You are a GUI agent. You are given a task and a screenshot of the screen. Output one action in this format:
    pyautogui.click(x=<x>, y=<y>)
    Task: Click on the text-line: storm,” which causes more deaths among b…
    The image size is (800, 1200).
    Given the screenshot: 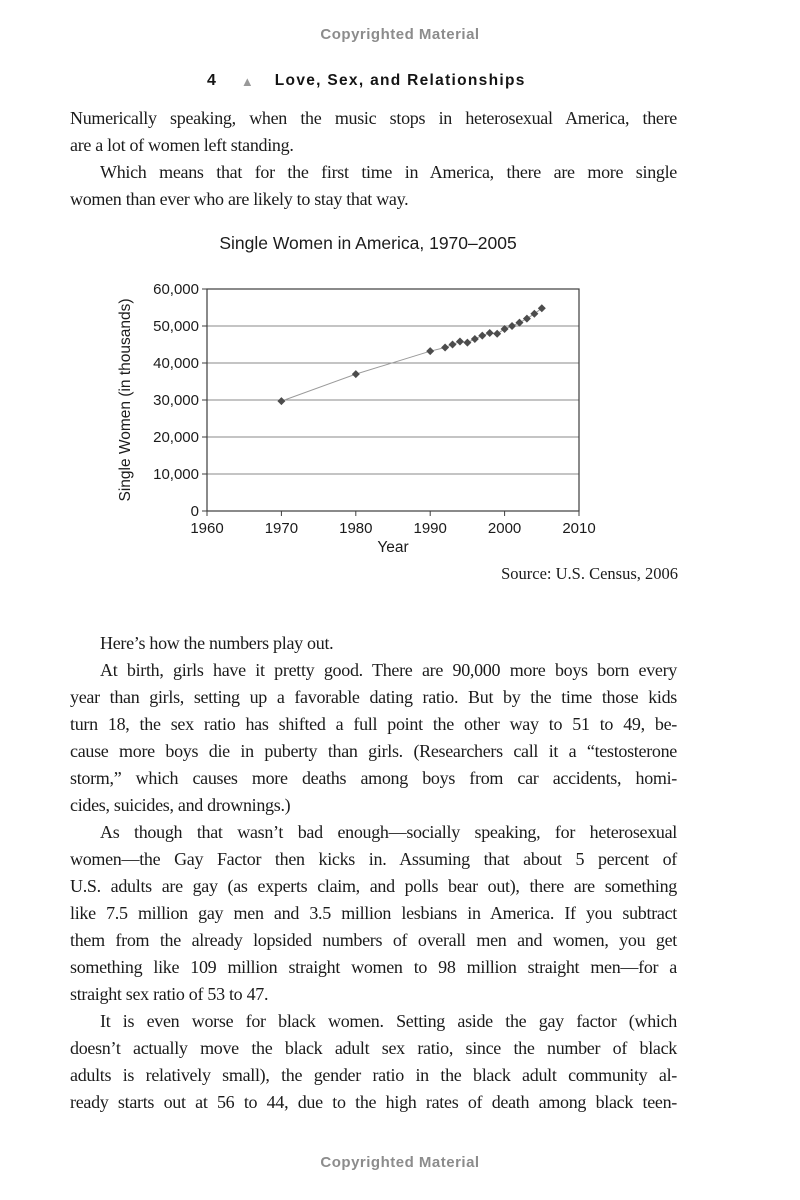 What is the action you would take?
    pyautogui.click(x=373, y=778)
    